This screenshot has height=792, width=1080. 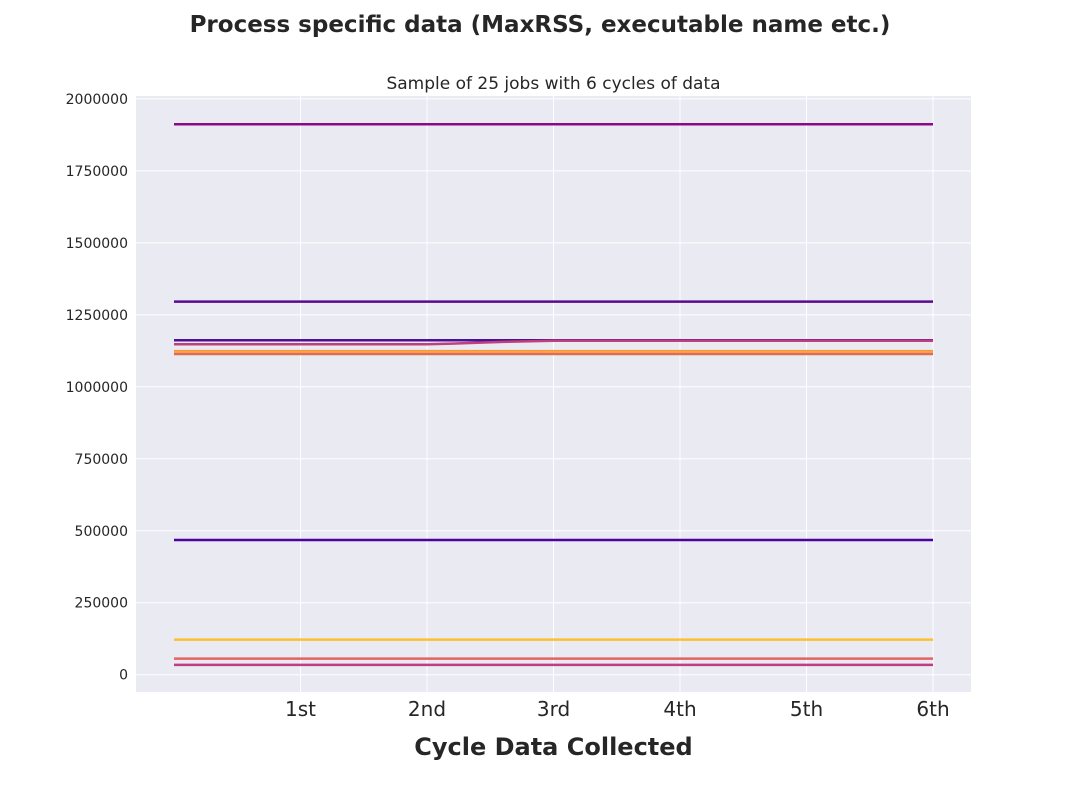 What do you see at coordinates (97, 316) in the screenshot?
I see `y-tick-label: 1250000` at bounding box center [97, 316].